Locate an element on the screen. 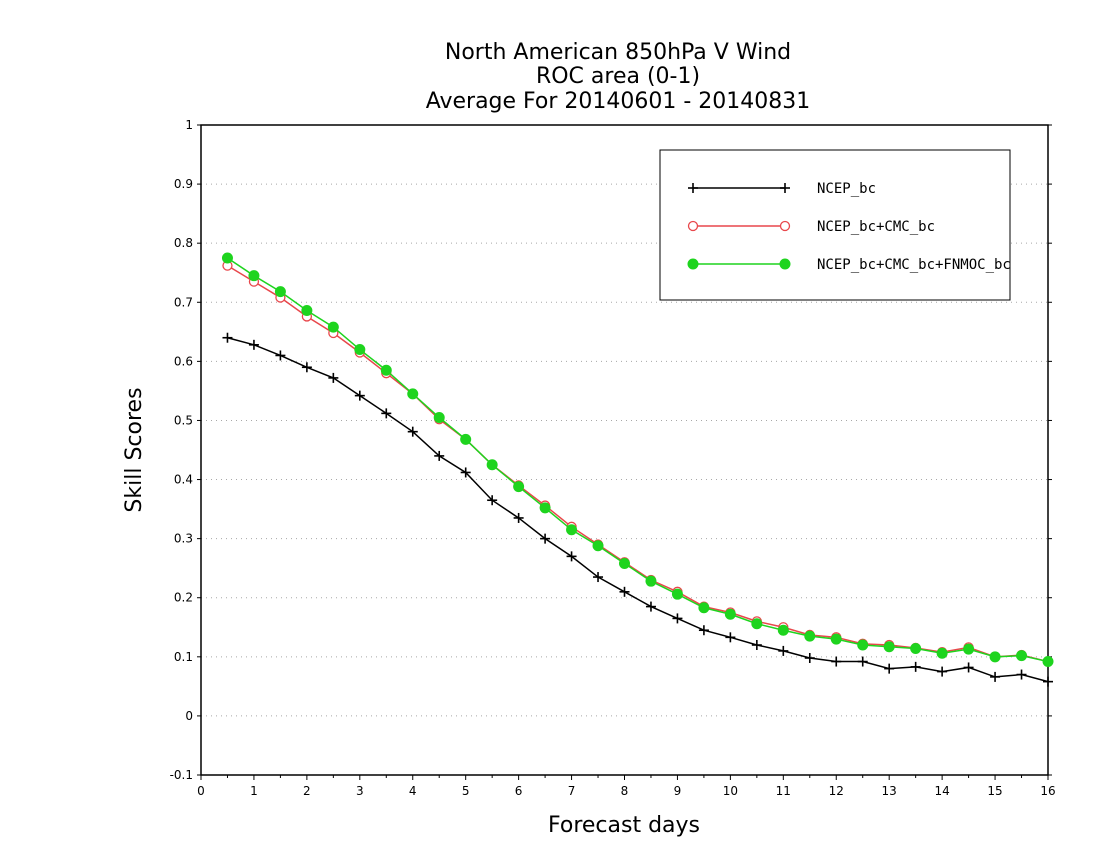 Image resolution: width=1100 pixels, height=850 pixels. y-tick-label: 0.2 is located at coordinates (183, 598).